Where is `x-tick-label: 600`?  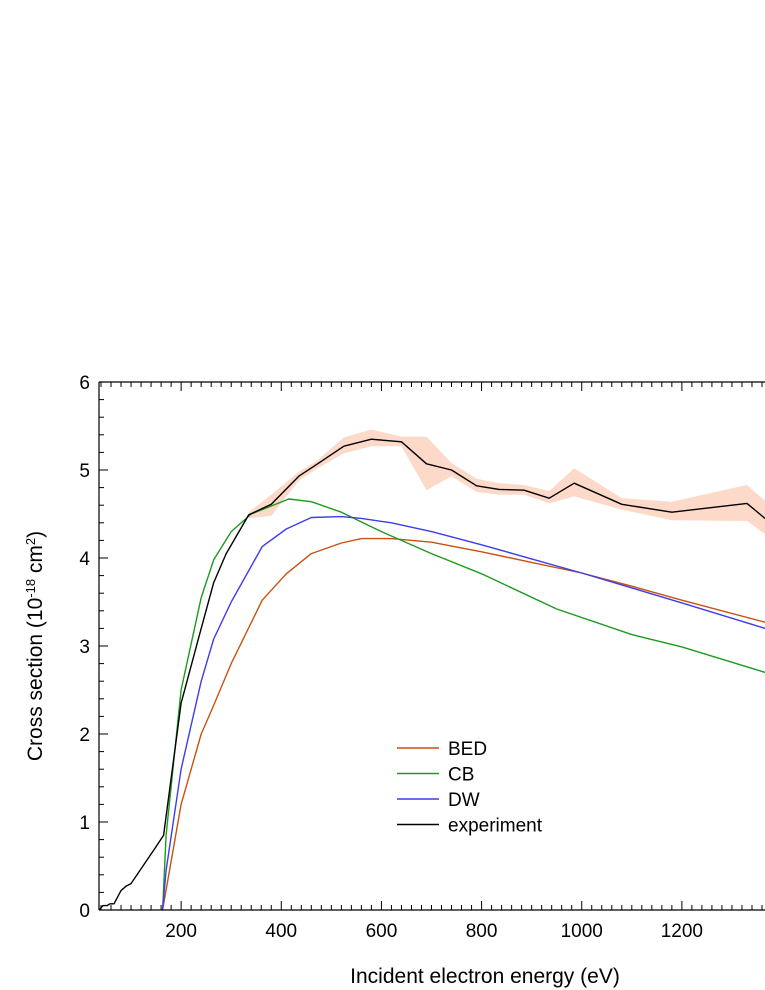 x-tick-label: 600 is located at coordinates (382, 931).